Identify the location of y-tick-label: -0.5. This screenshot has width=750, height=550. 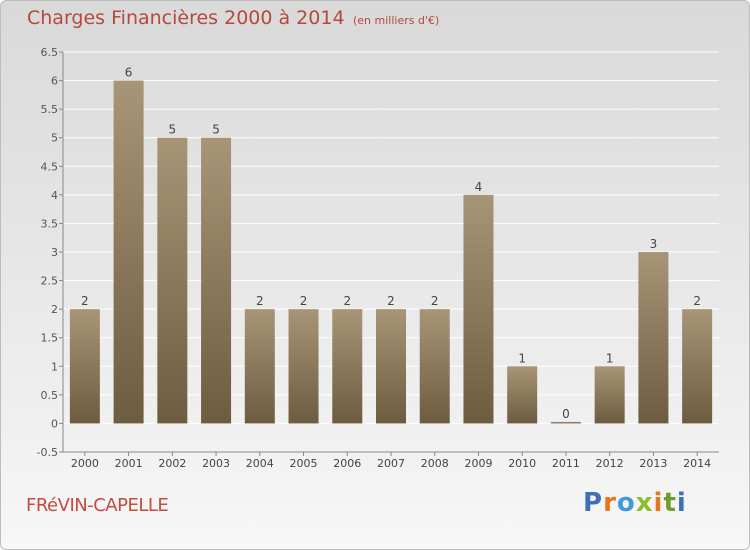
(47, 452).